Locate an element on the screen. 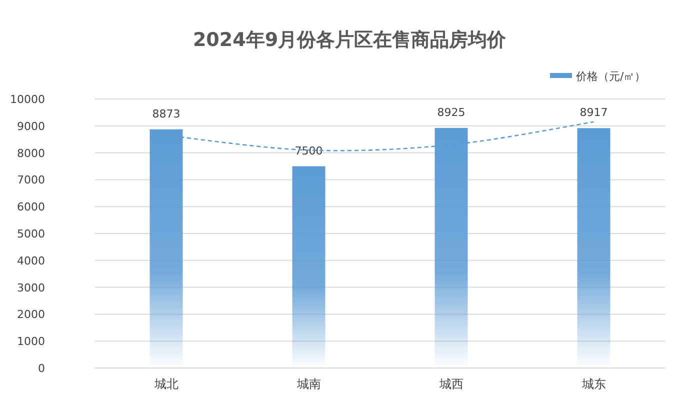 Image resolution: width=699 pixels, height=410 pixels. y-tick-label: 5000 is located at coordinates (31, 234).